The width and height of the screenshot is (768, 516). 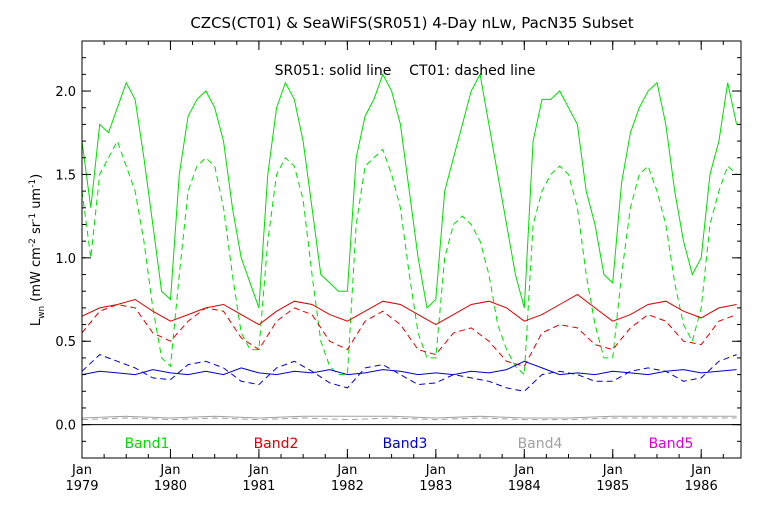 I want to click on y-tick-label: 1.0, so click(x=65, y=259).